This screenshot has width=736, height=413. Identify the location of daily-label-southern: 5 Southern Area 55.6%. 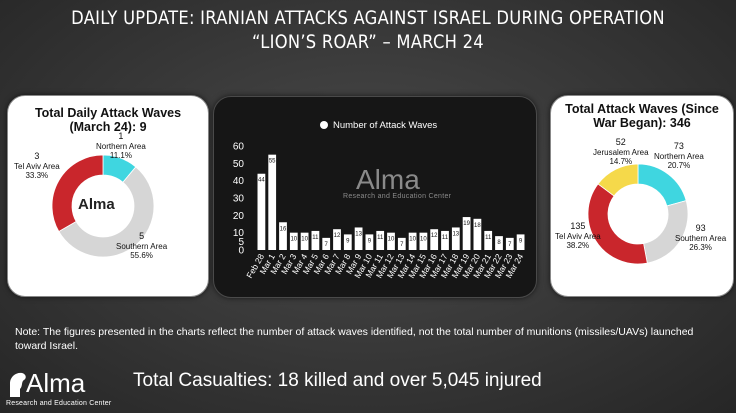
(142, 245).